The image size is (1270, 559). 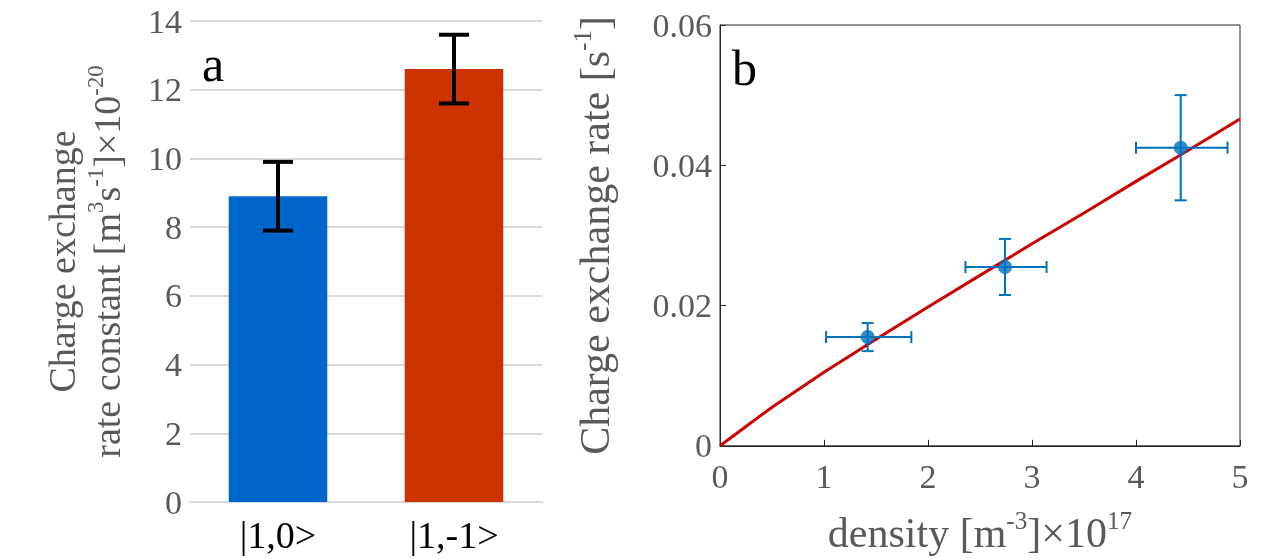 I want to click on x-tick-label: 4, so click(x=1136, y=477).